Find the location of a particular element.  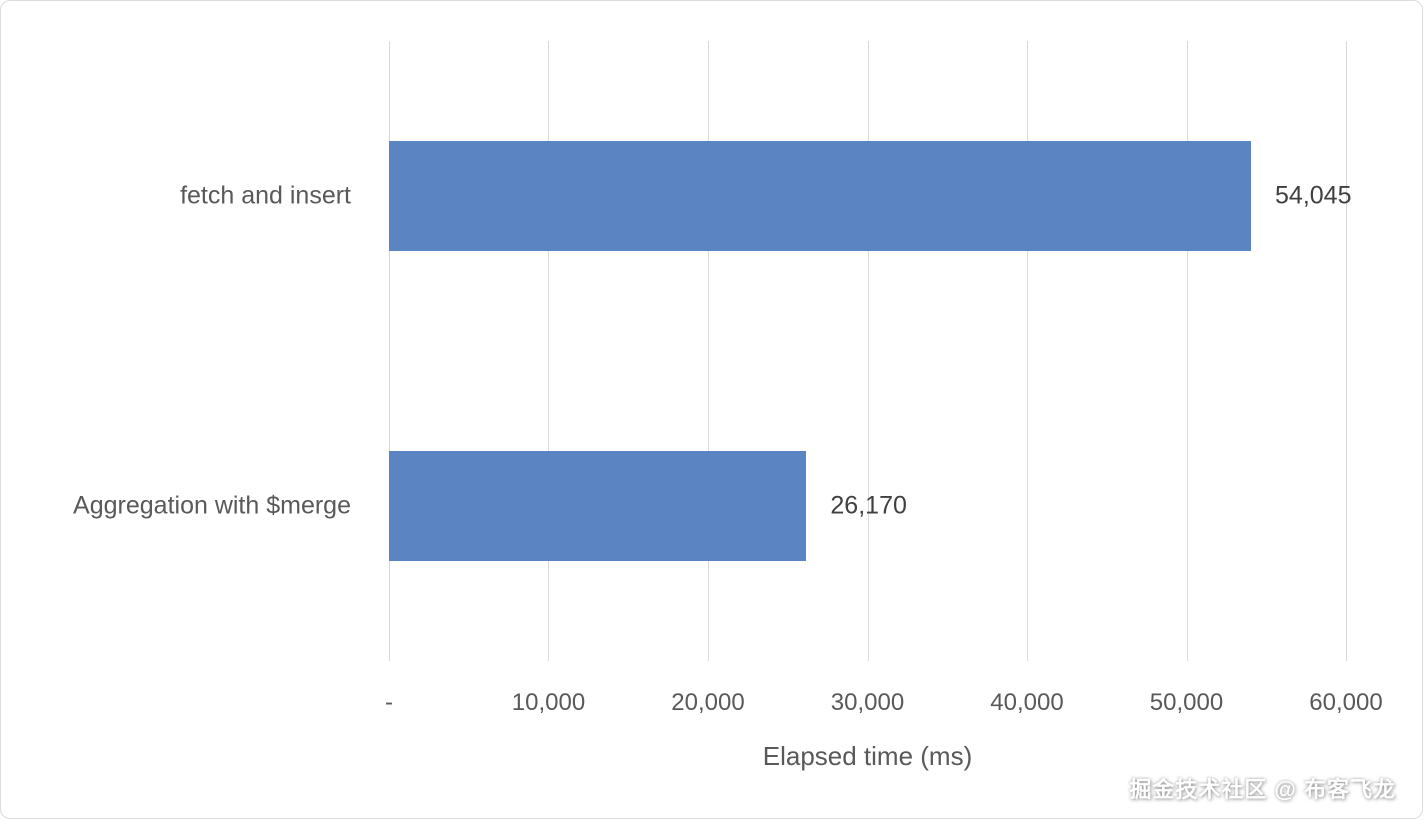

x-tick-label: 30,000 is located at coordinates (867, 702).